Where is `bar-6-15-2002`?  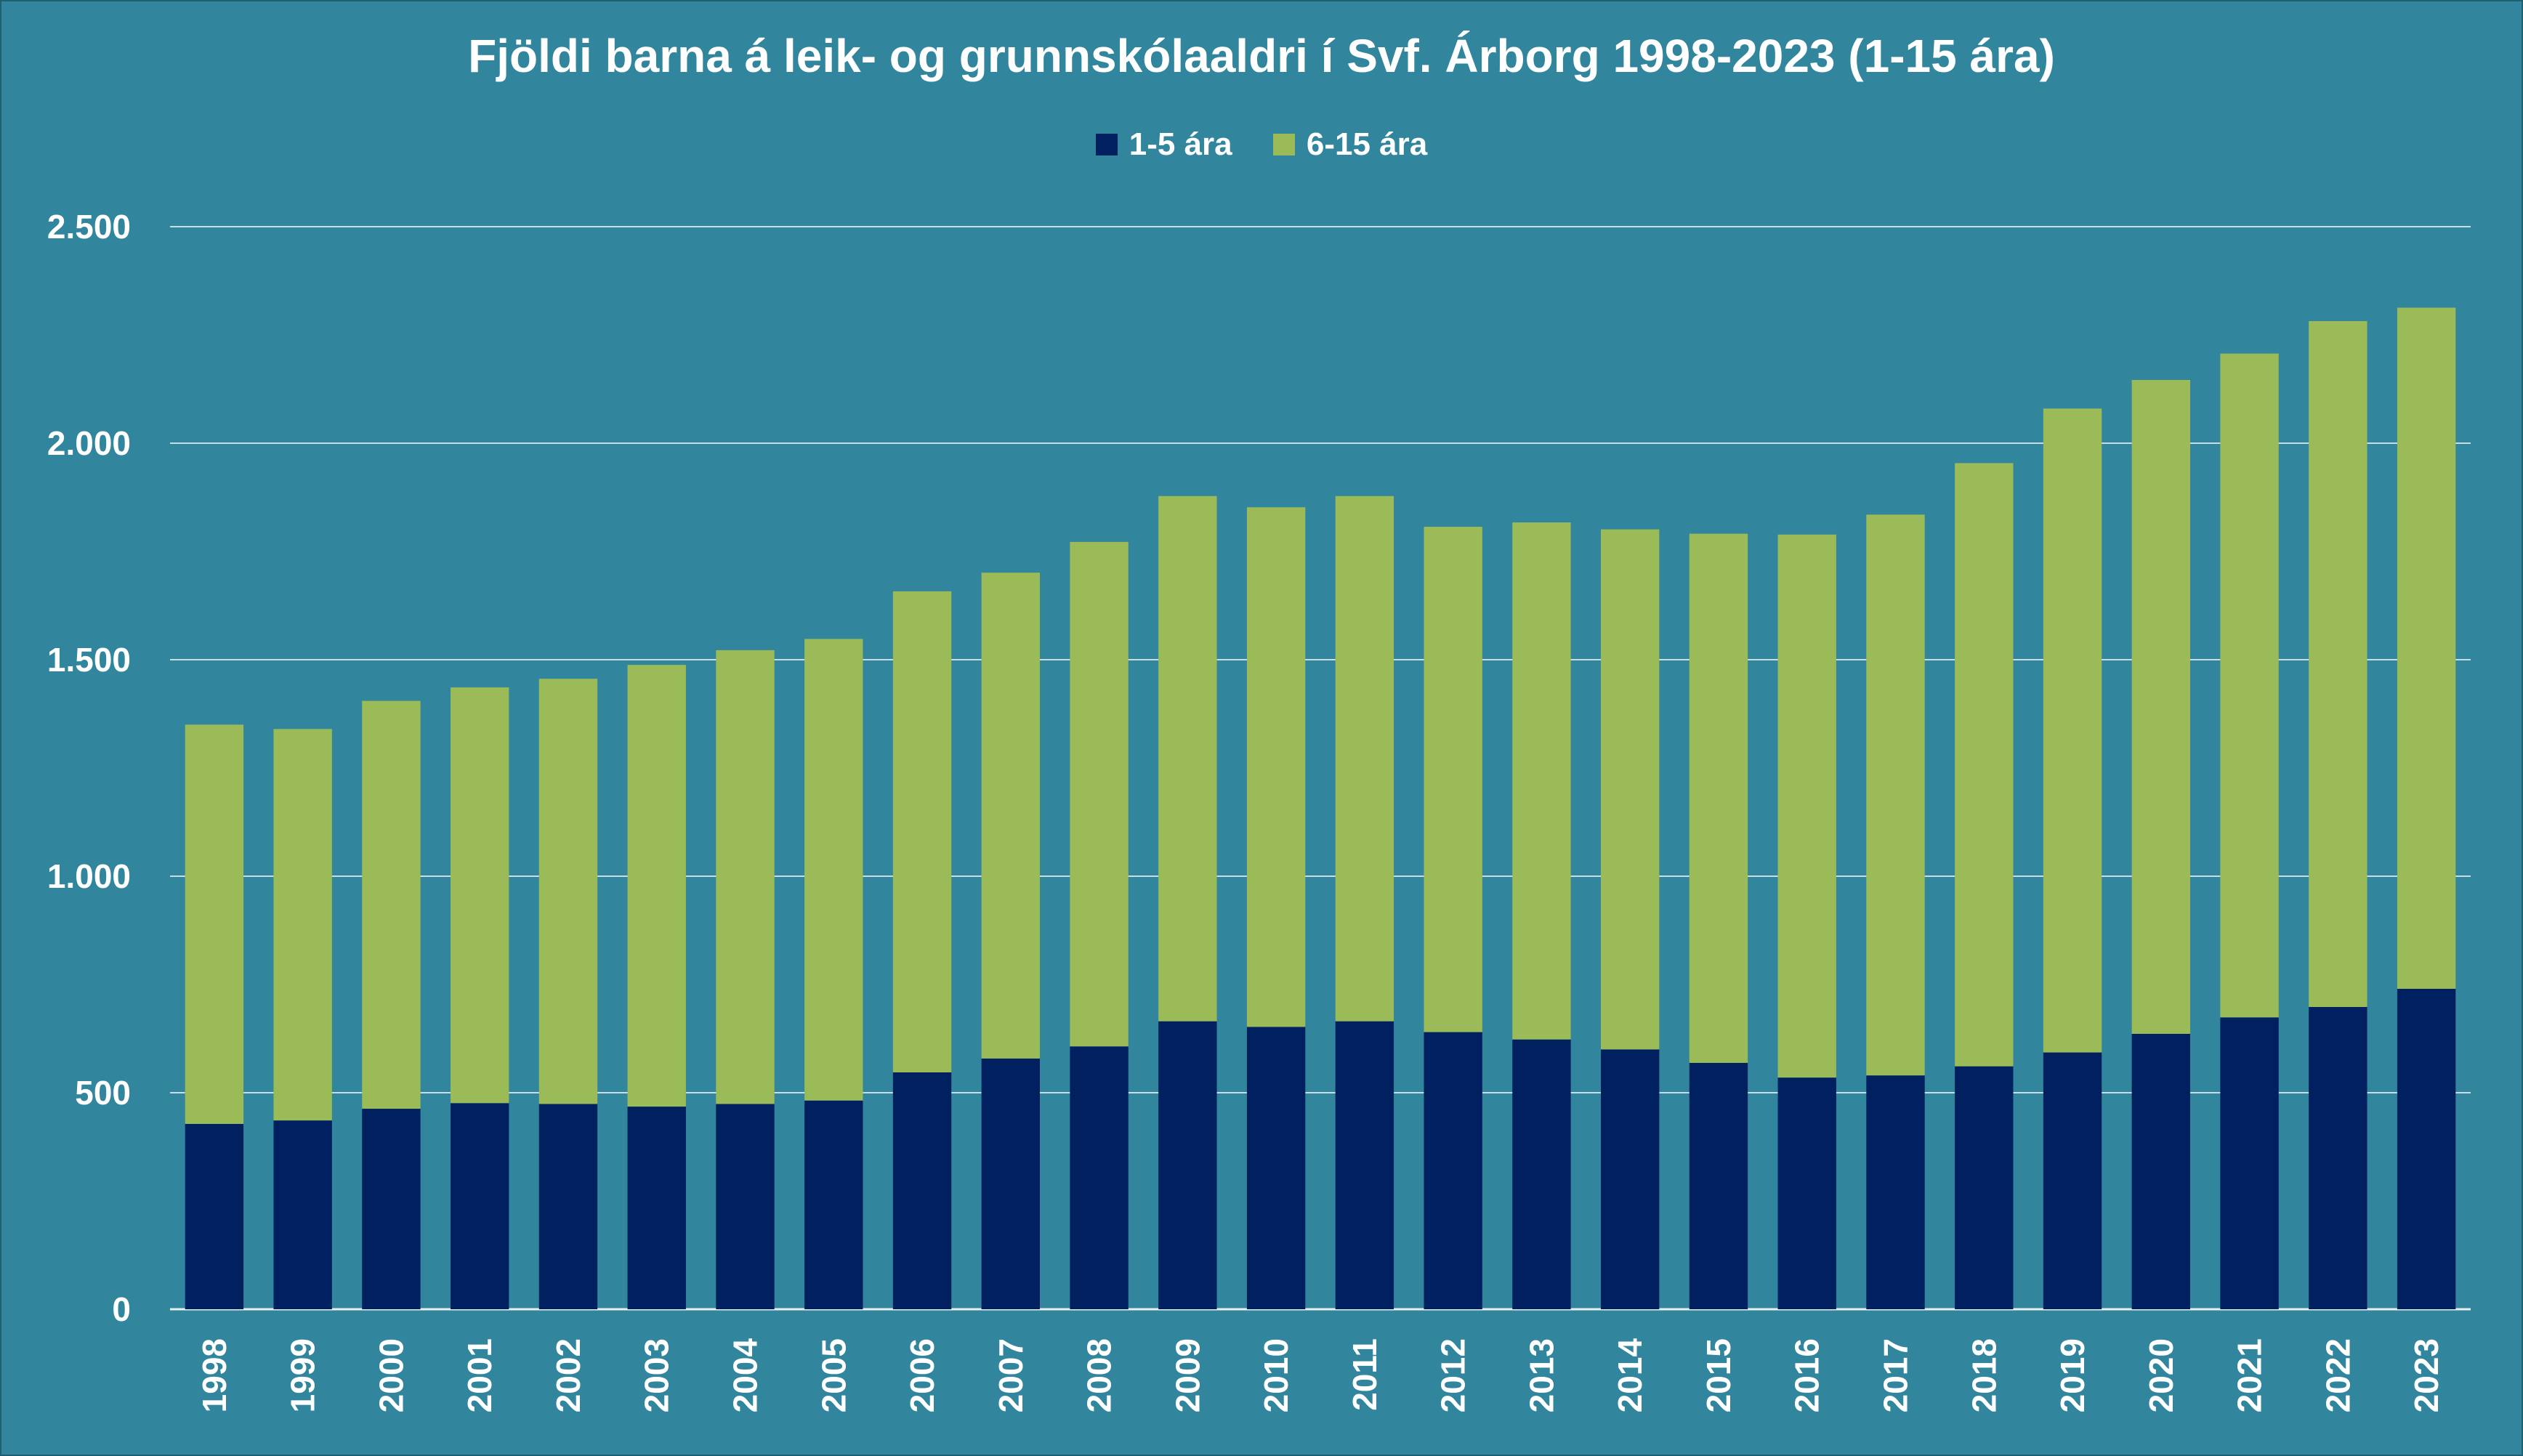
bar-6-15-2002 is located at coordinates (568, 891).